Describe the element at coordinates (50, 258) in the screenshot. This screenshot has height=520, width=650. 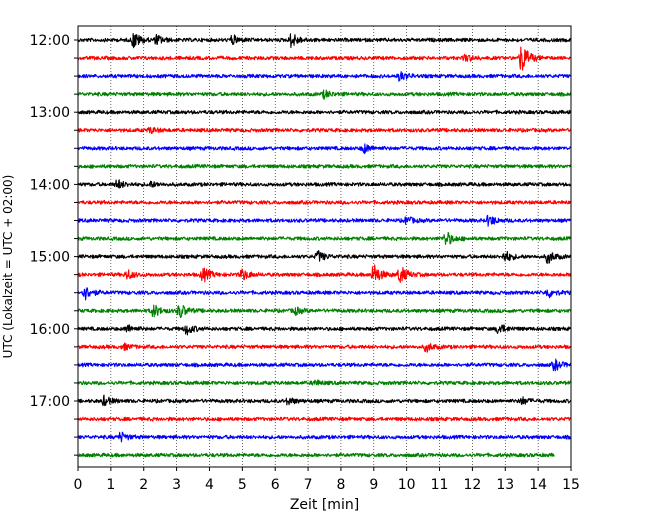
I see `y-tick-label: 15:00` at that location.